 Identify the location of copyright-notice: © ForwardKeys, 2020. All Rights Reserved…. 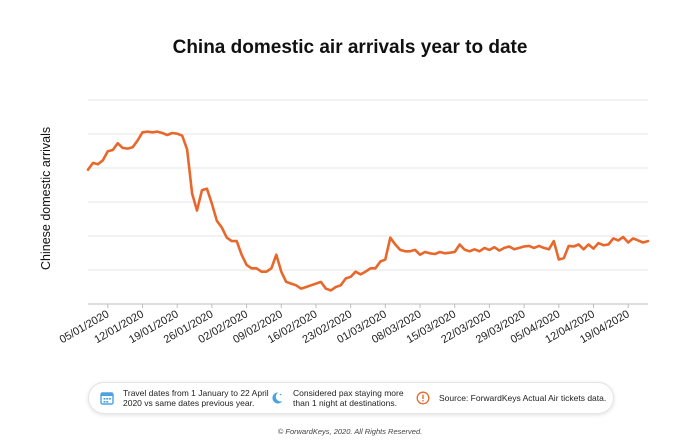
(350, 431).